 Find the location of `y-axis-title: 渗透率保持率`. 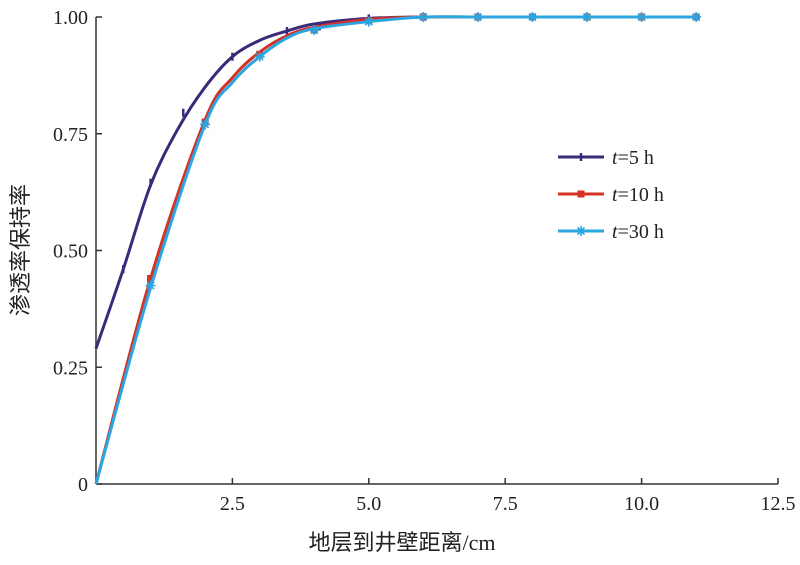

y-axis-title: 渗透率保持率 is located at coordinates (20, 250).